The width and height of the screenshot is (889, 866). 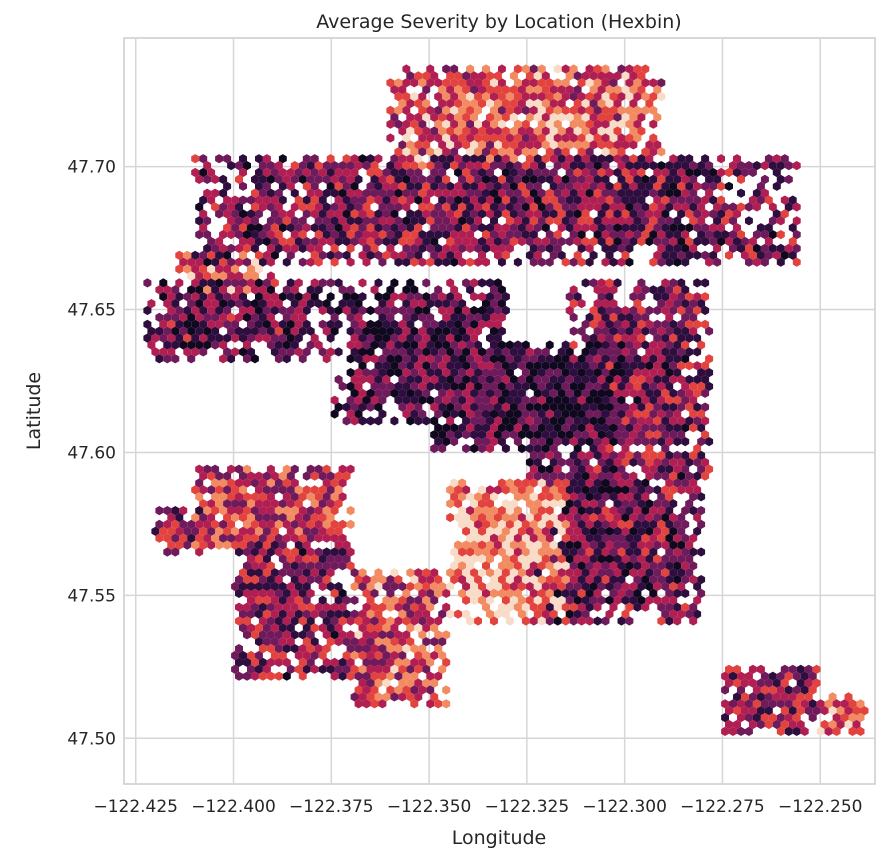 I want to click on x-tick-label: −122.400, so click(x=233, y=807).